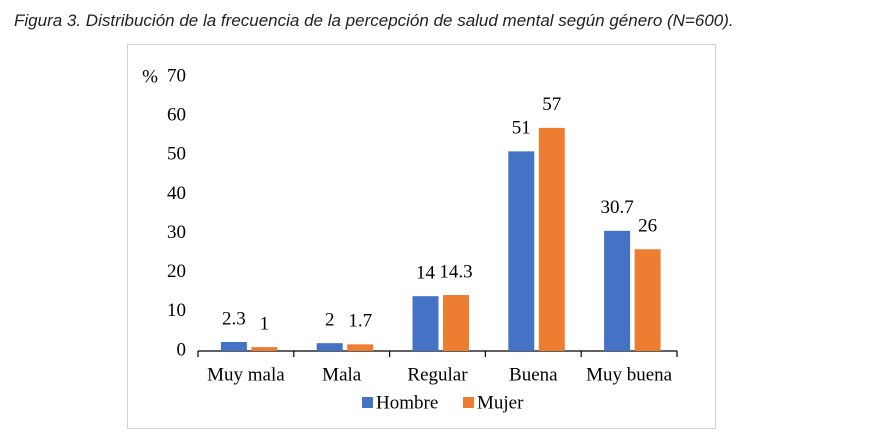 This screenshot has height=445, width=890. What do you see at coordinates (150, 76) in the screenshot?
I see `y-axis-title: %` at bounding box center [150, 76].